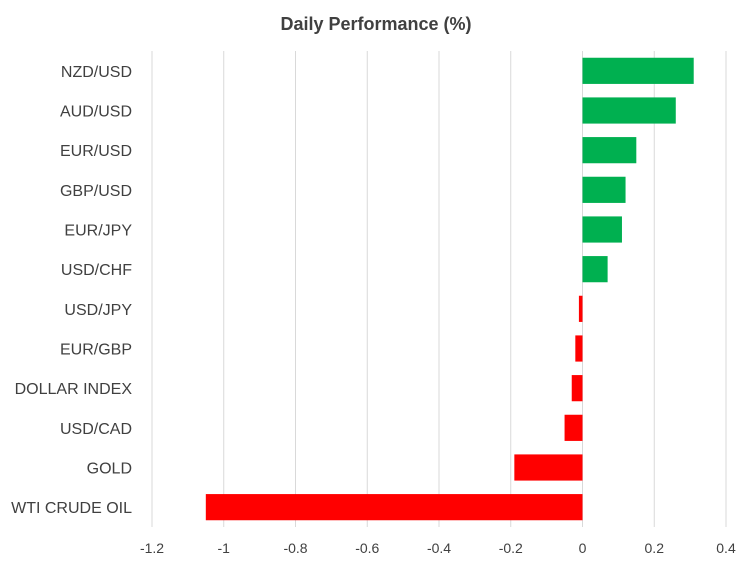  Describe the element at coordinates (96, 429) in the screenshot. I see `category-label: USD/CAD` at that location.